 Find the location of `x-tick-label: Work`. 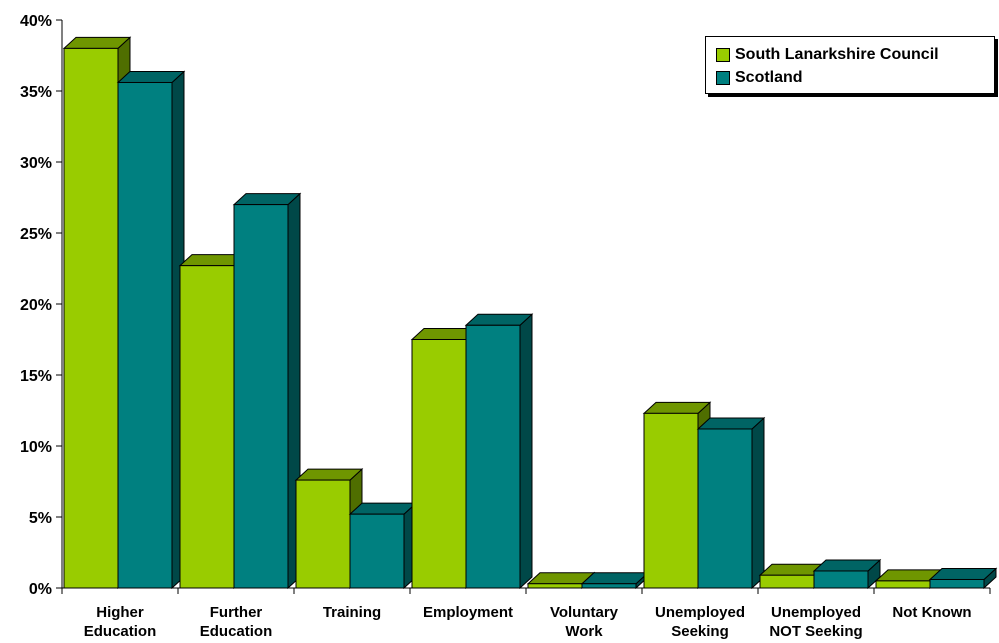

x-tick-label: Work is located at coordinates (584, 631).